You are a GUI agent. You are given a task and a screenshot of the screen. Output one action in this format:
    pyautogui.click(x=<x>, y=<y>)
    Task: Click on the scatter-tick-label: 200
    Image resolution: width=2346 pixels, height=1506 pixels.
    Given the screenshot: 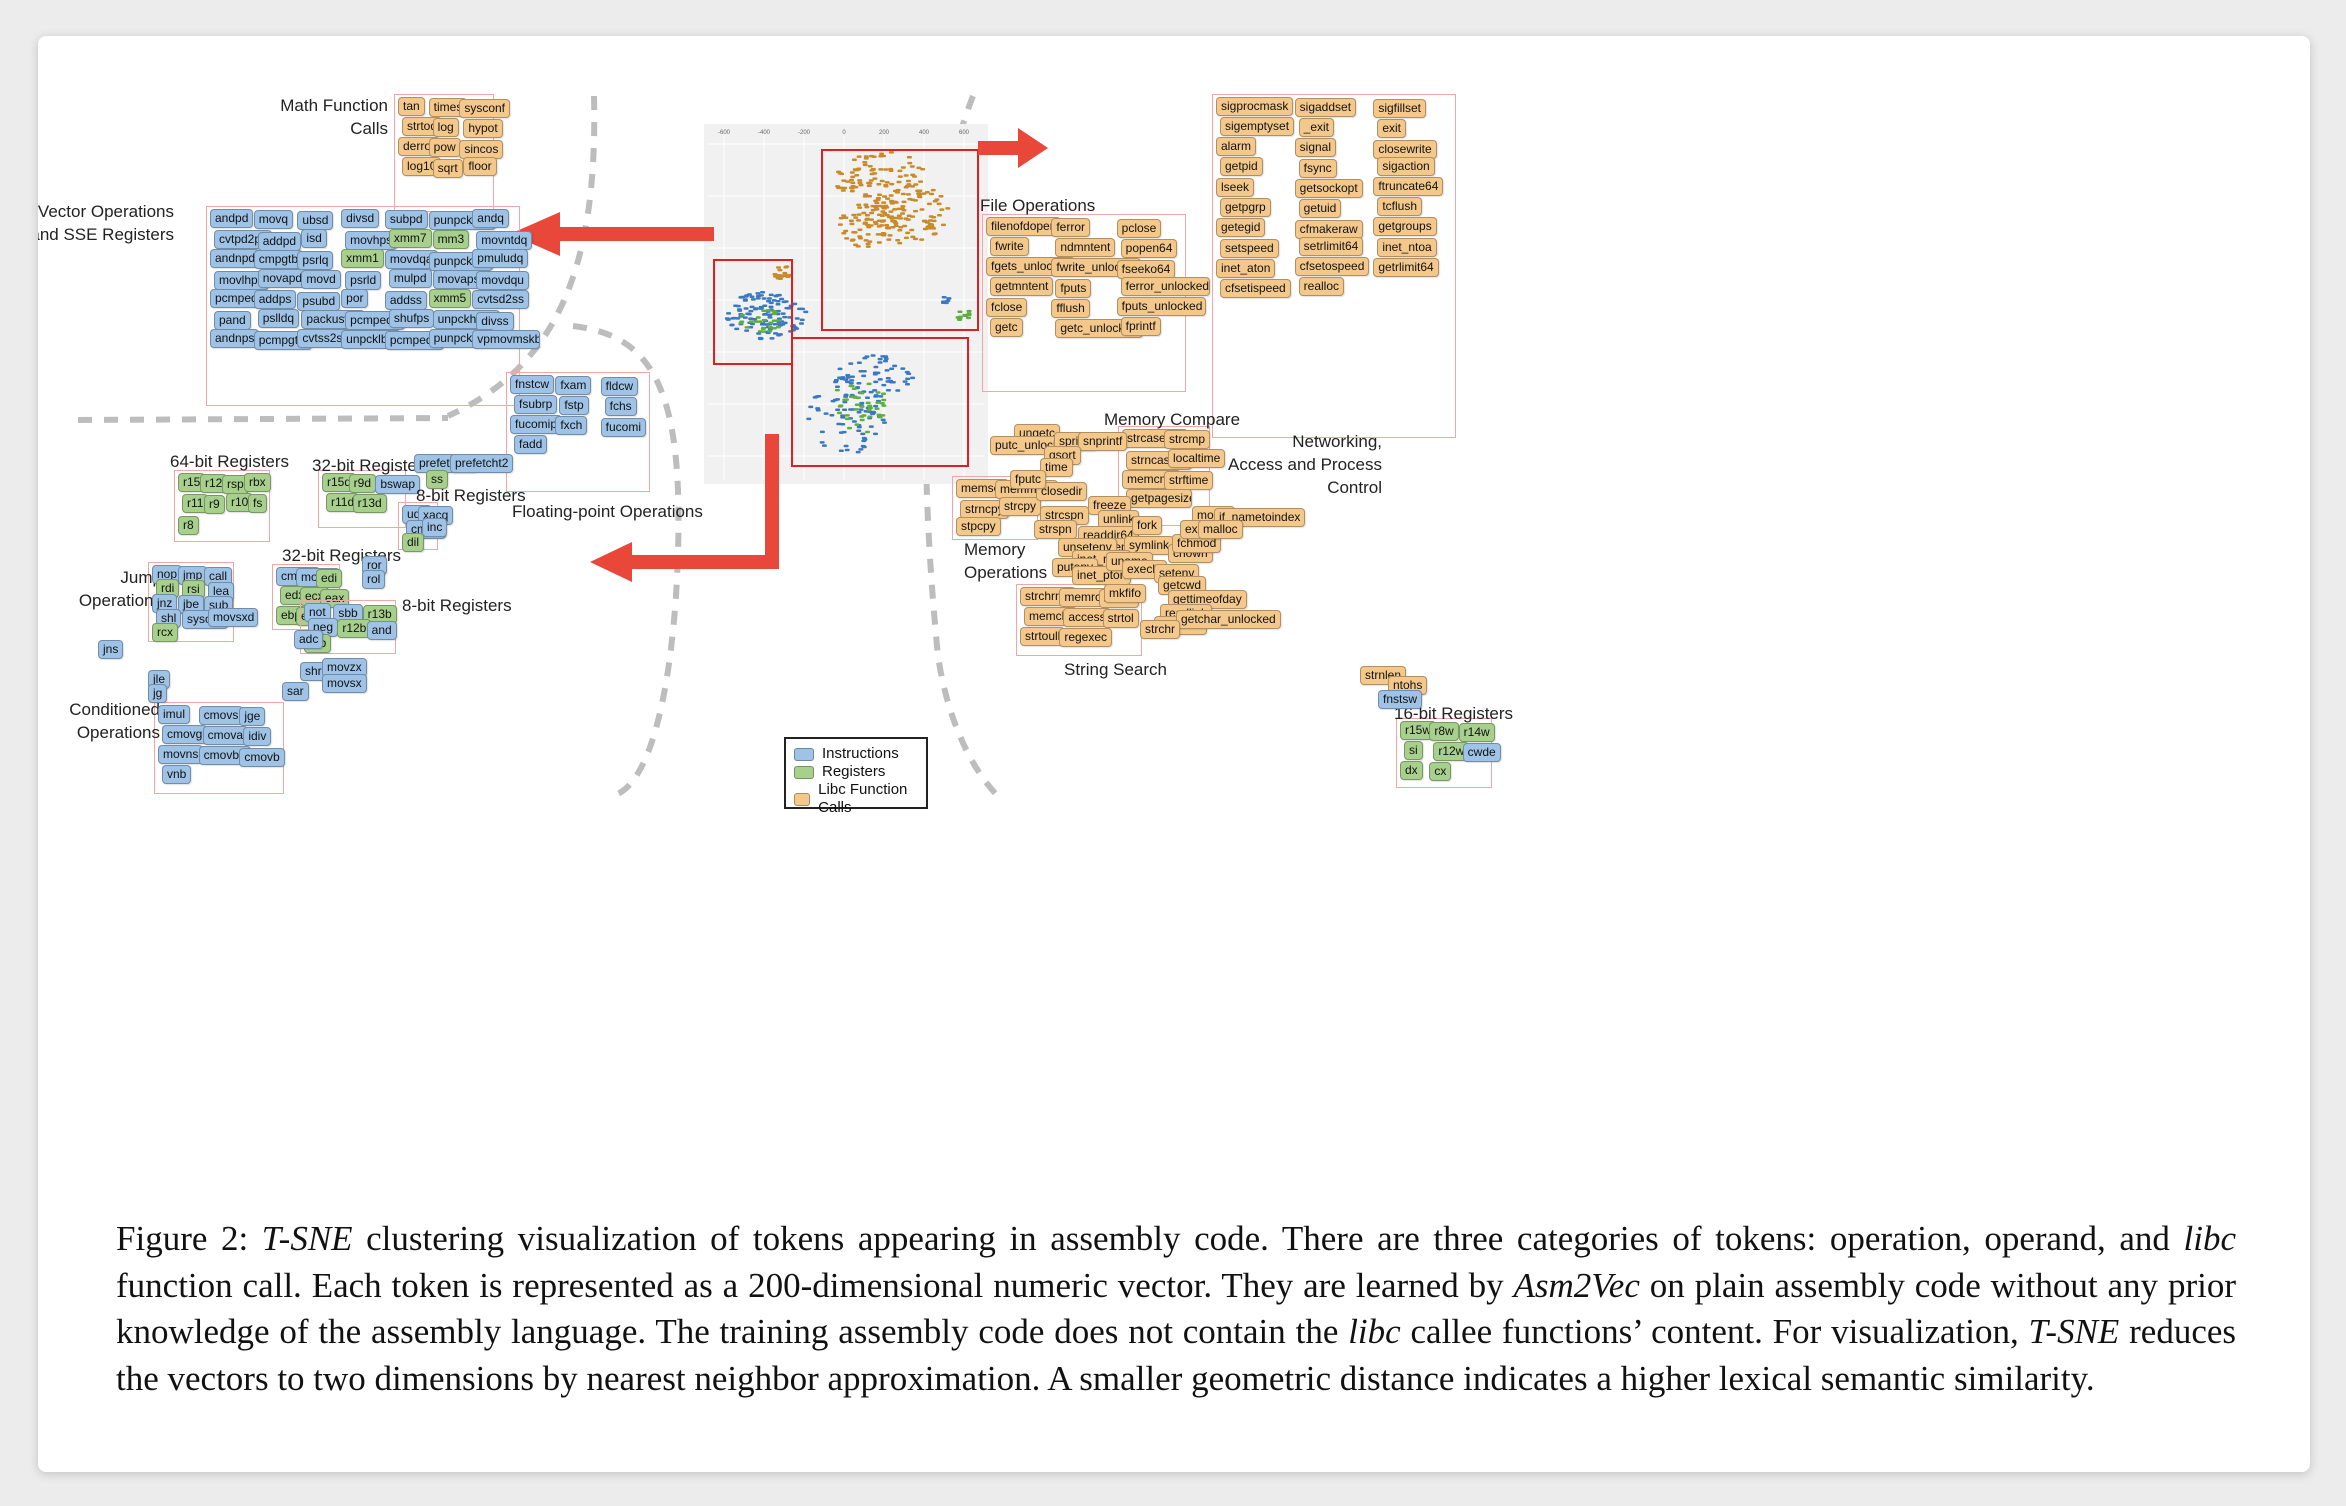 What is the action you would take?
    pyautogui.click(x=884, y=133)
    